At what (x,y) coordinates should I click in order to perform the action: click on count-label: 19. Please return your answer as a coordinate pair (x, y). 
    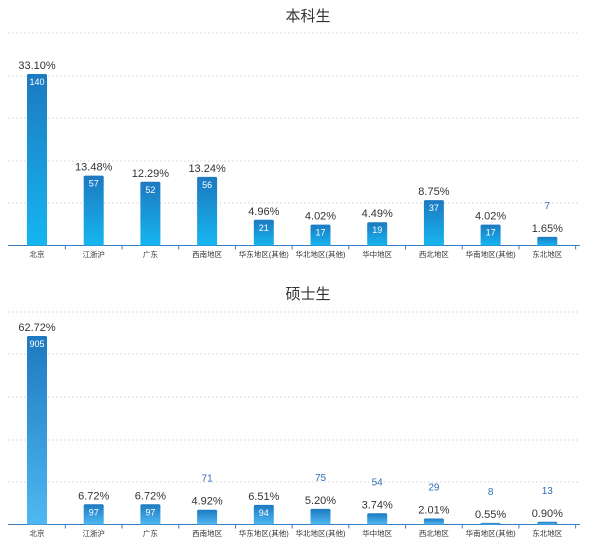
    Looking at the image, I should click on (377, 230).